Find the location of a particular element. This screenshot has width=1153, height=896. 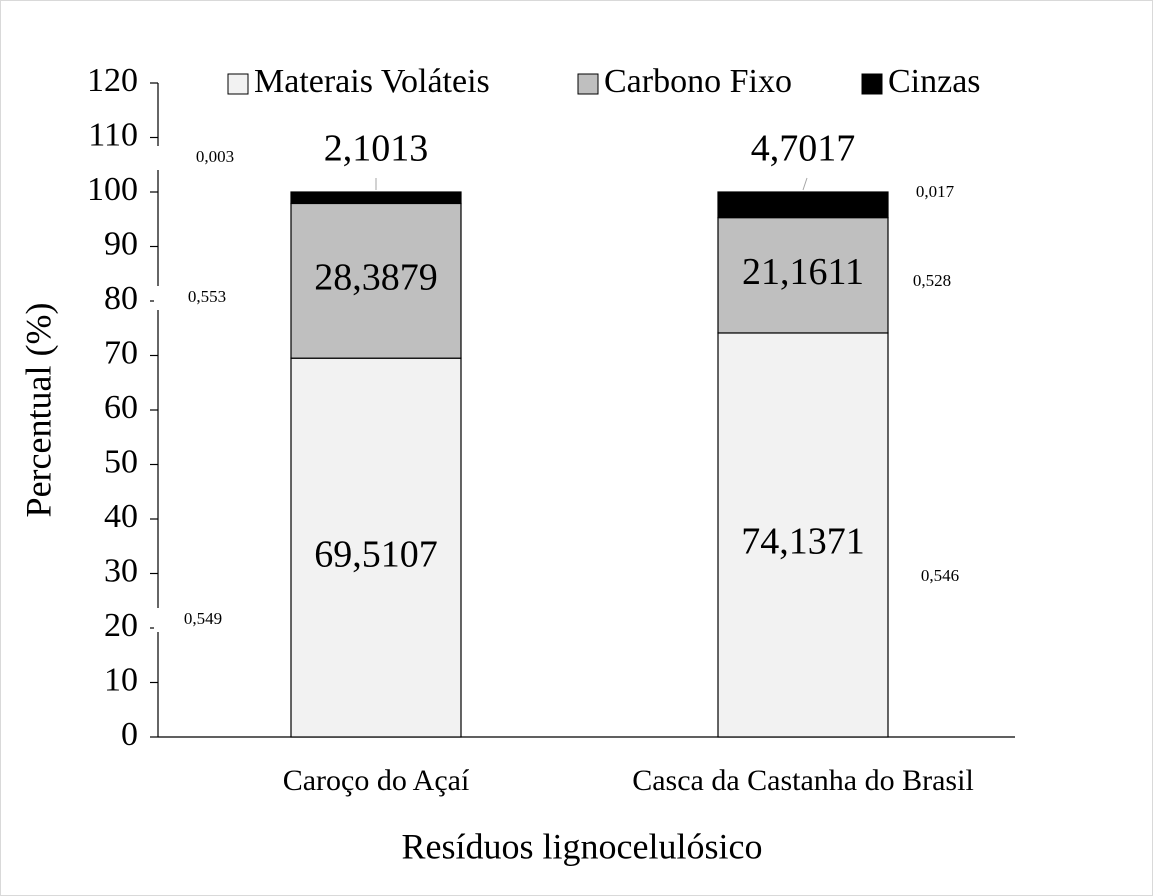

y-tick-label: 90 is located at coordinates (121, 243).